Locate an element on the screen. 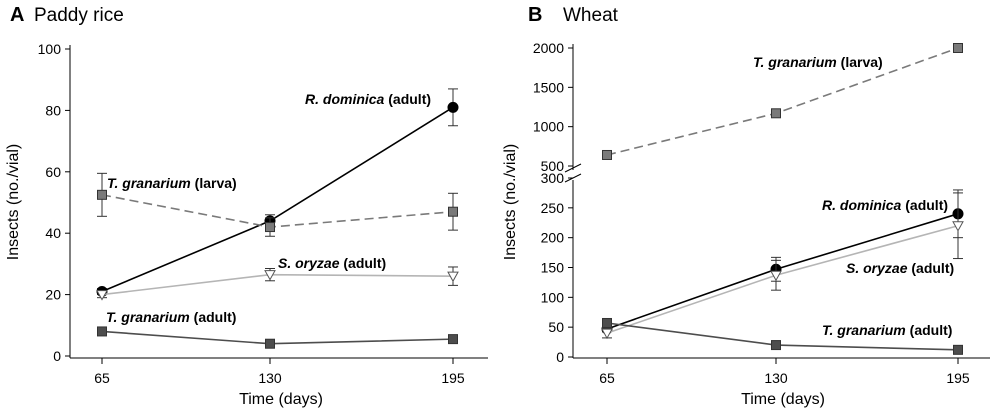  panel-a-x-label: Time (days) is located at coordinates (281, 399).